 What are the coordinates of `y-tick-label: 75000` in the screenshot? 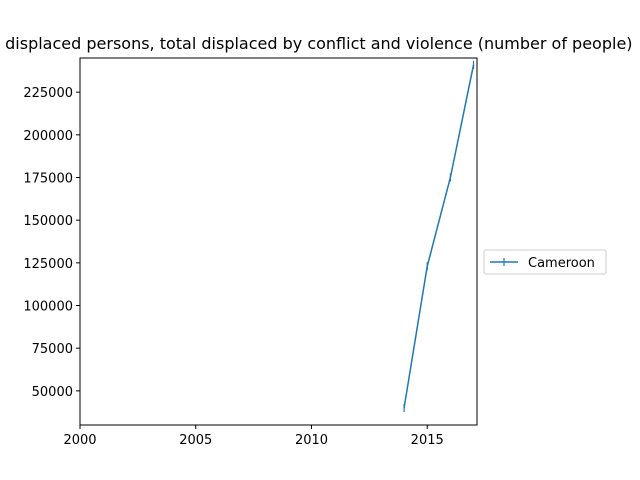 It's located at (52, 349).